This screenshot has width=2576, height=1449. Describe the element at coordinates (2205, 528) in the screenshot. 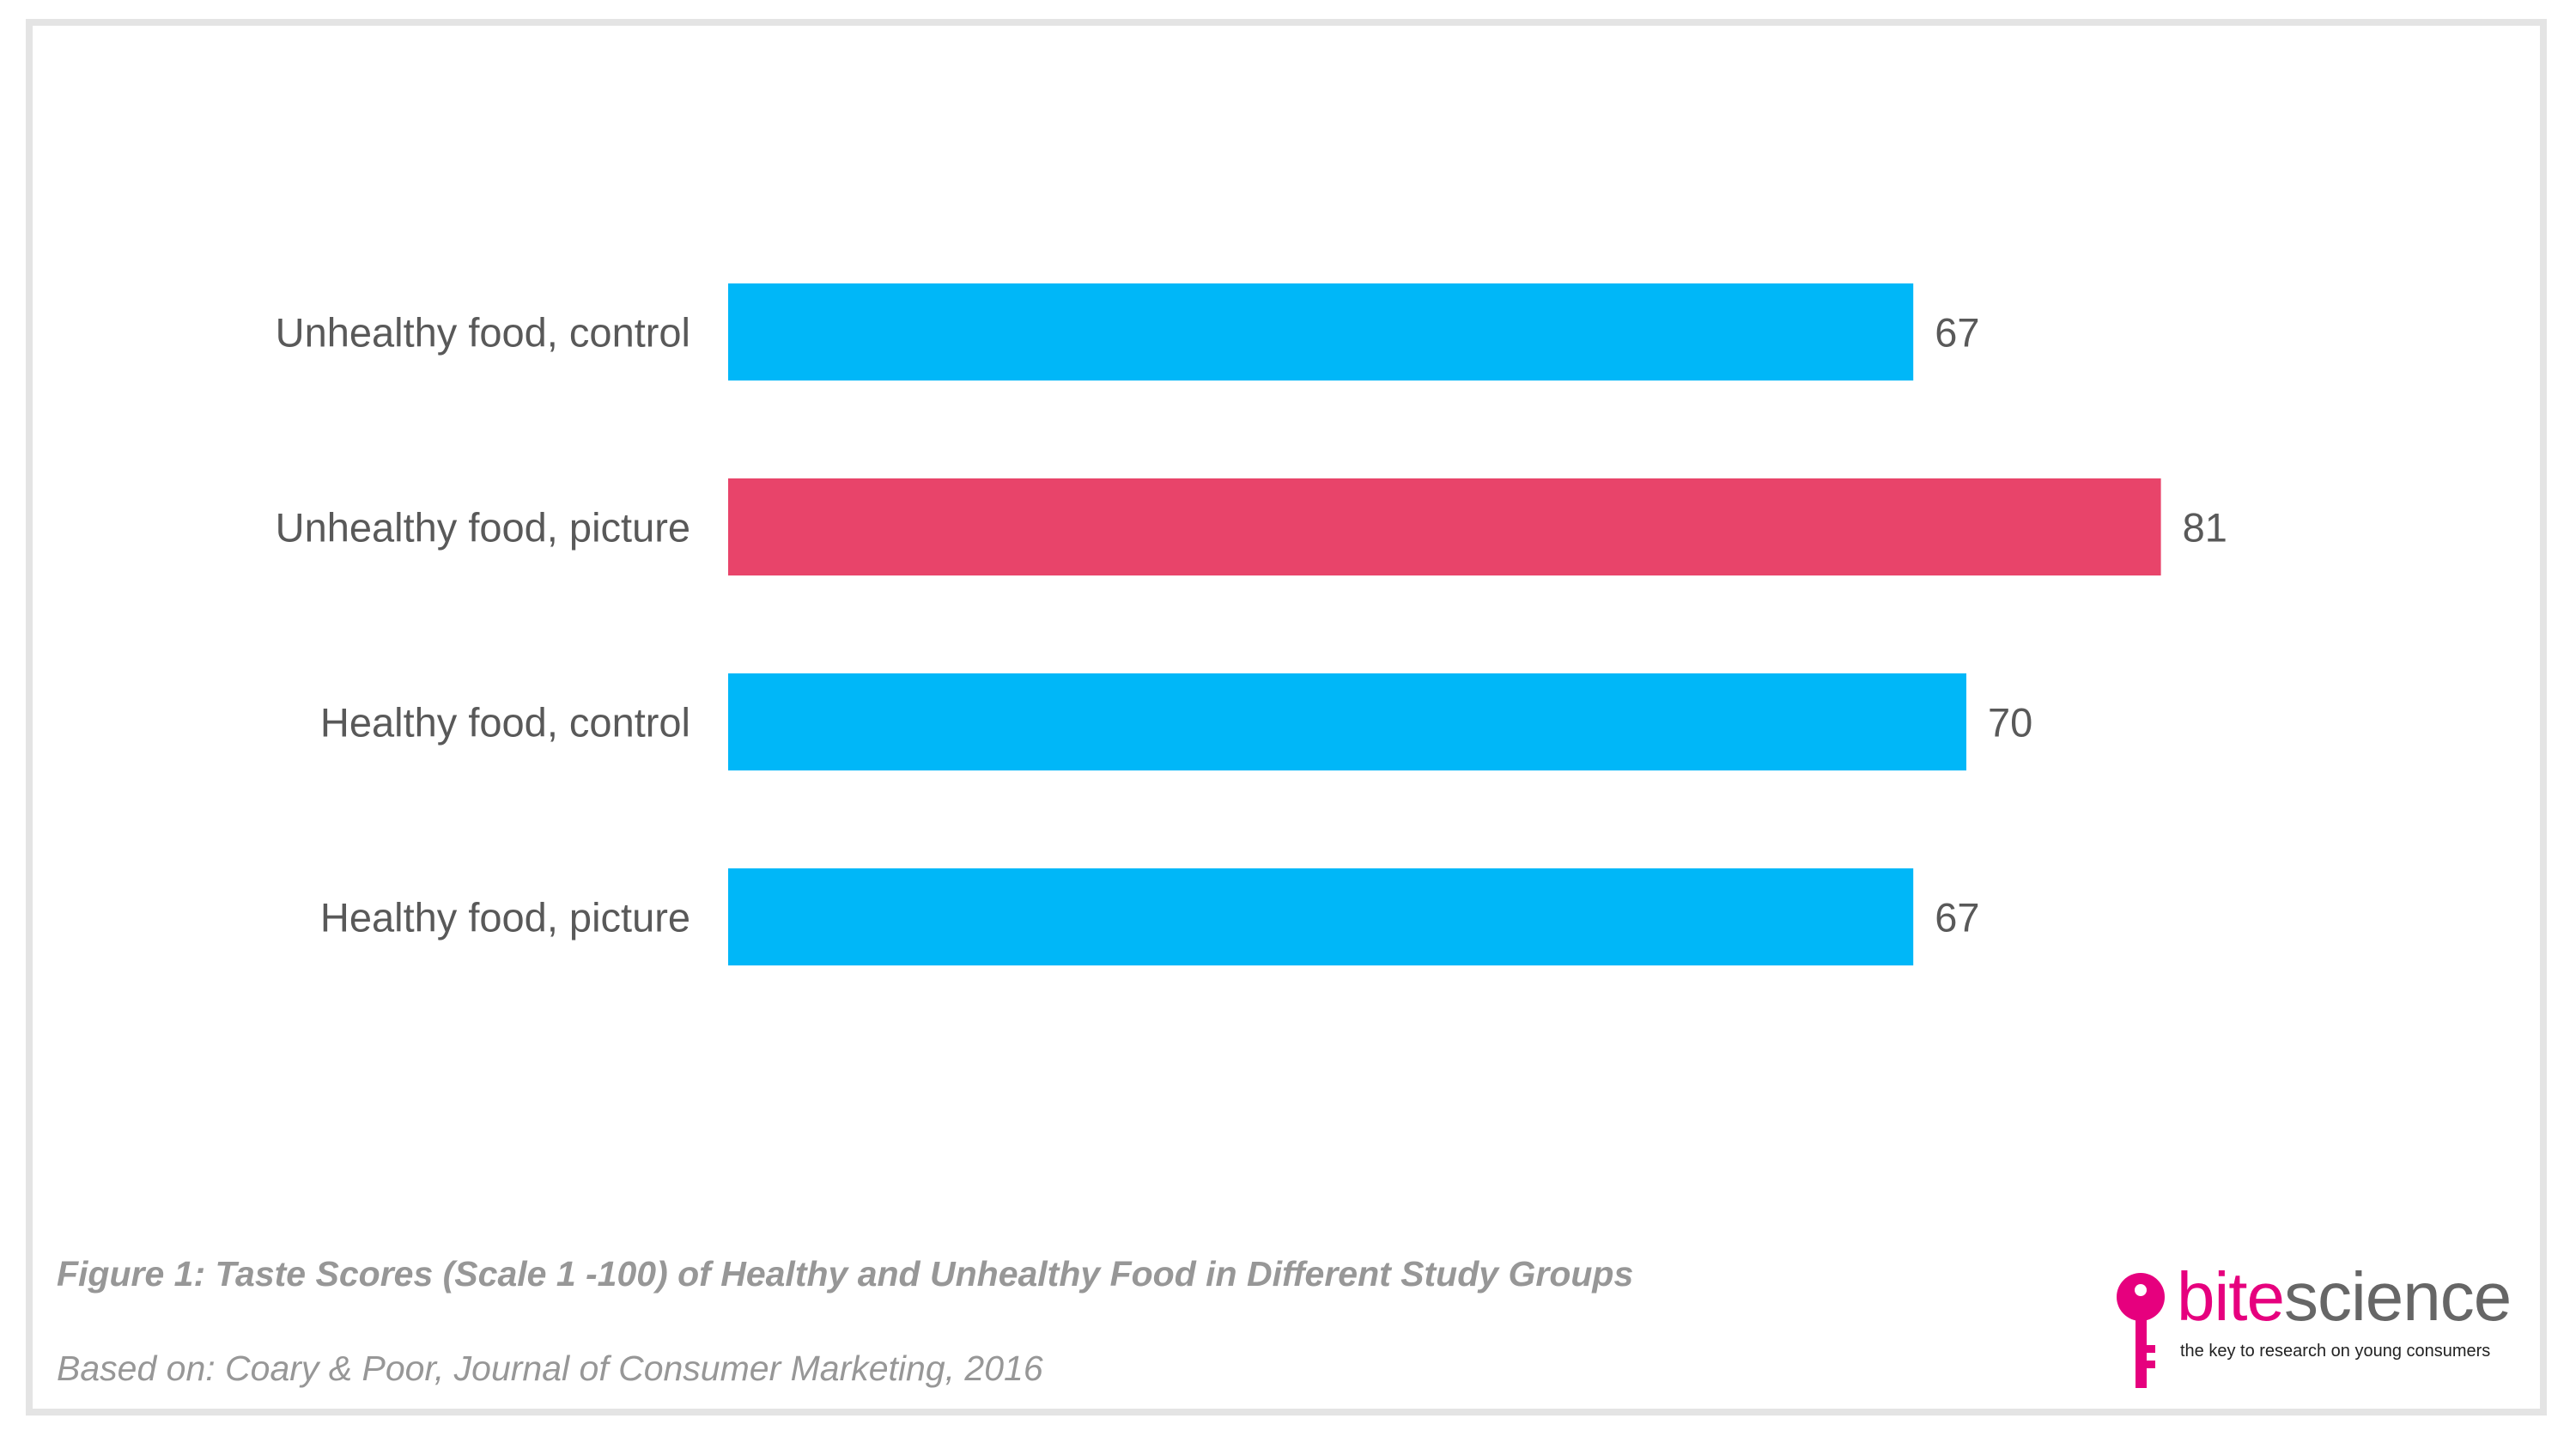

I see `value-label-2: 81` at that location.